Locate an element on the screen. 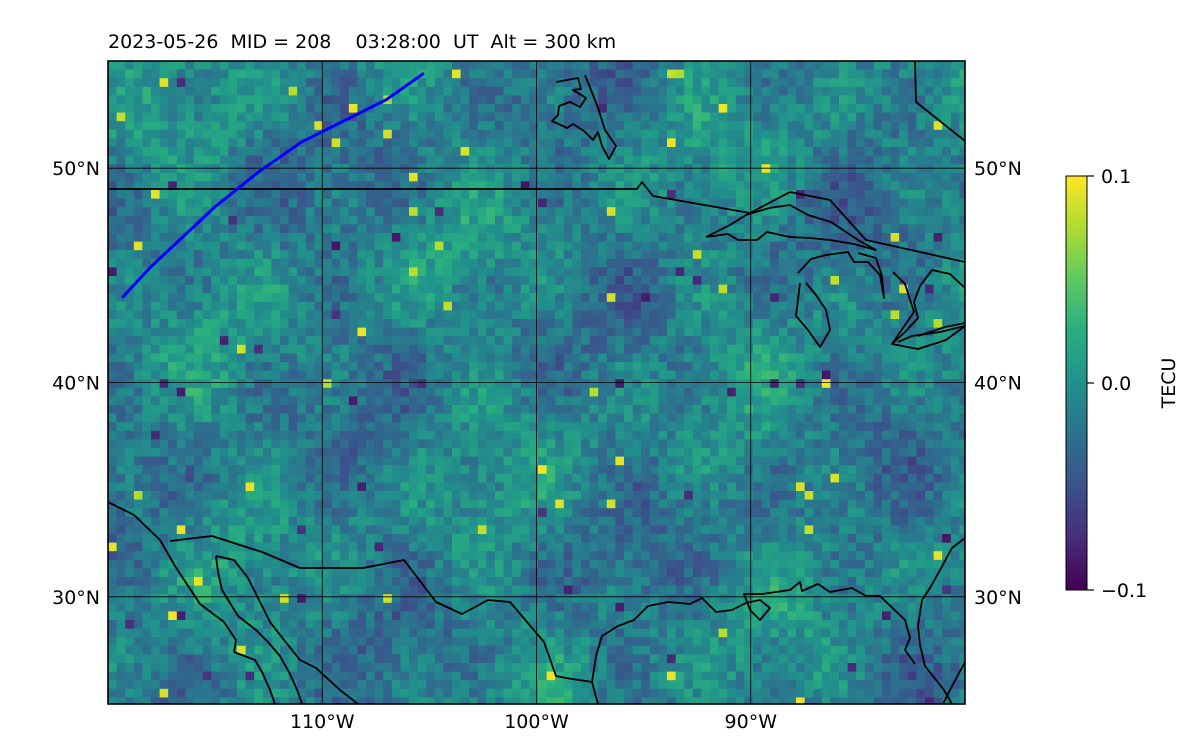  florida-coast is located at coordinates (953, 682).